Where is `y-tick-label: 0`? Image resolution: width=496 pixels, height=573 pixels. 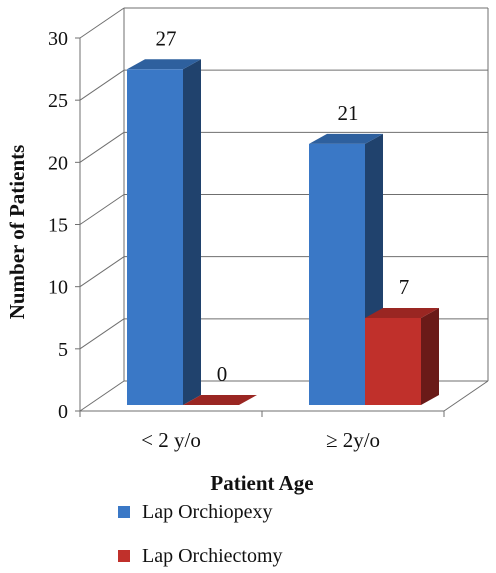 y-tick-label: 0 is located at coordinates (63, 412).